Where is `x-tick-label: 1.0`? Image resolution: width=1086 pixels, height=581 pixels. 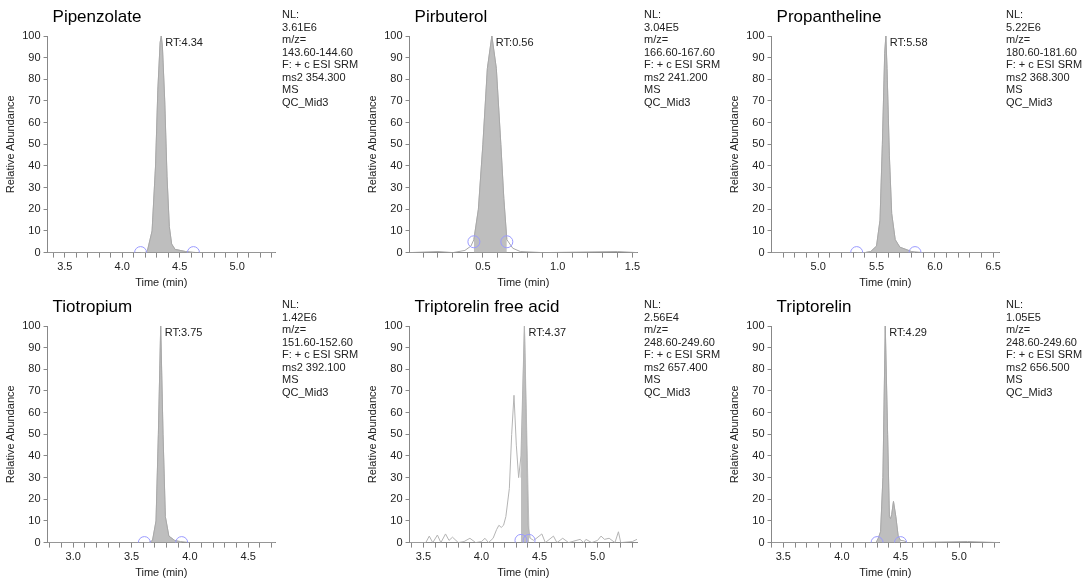
x-tick-label: 1.0 is located at coordinates (558, 266).